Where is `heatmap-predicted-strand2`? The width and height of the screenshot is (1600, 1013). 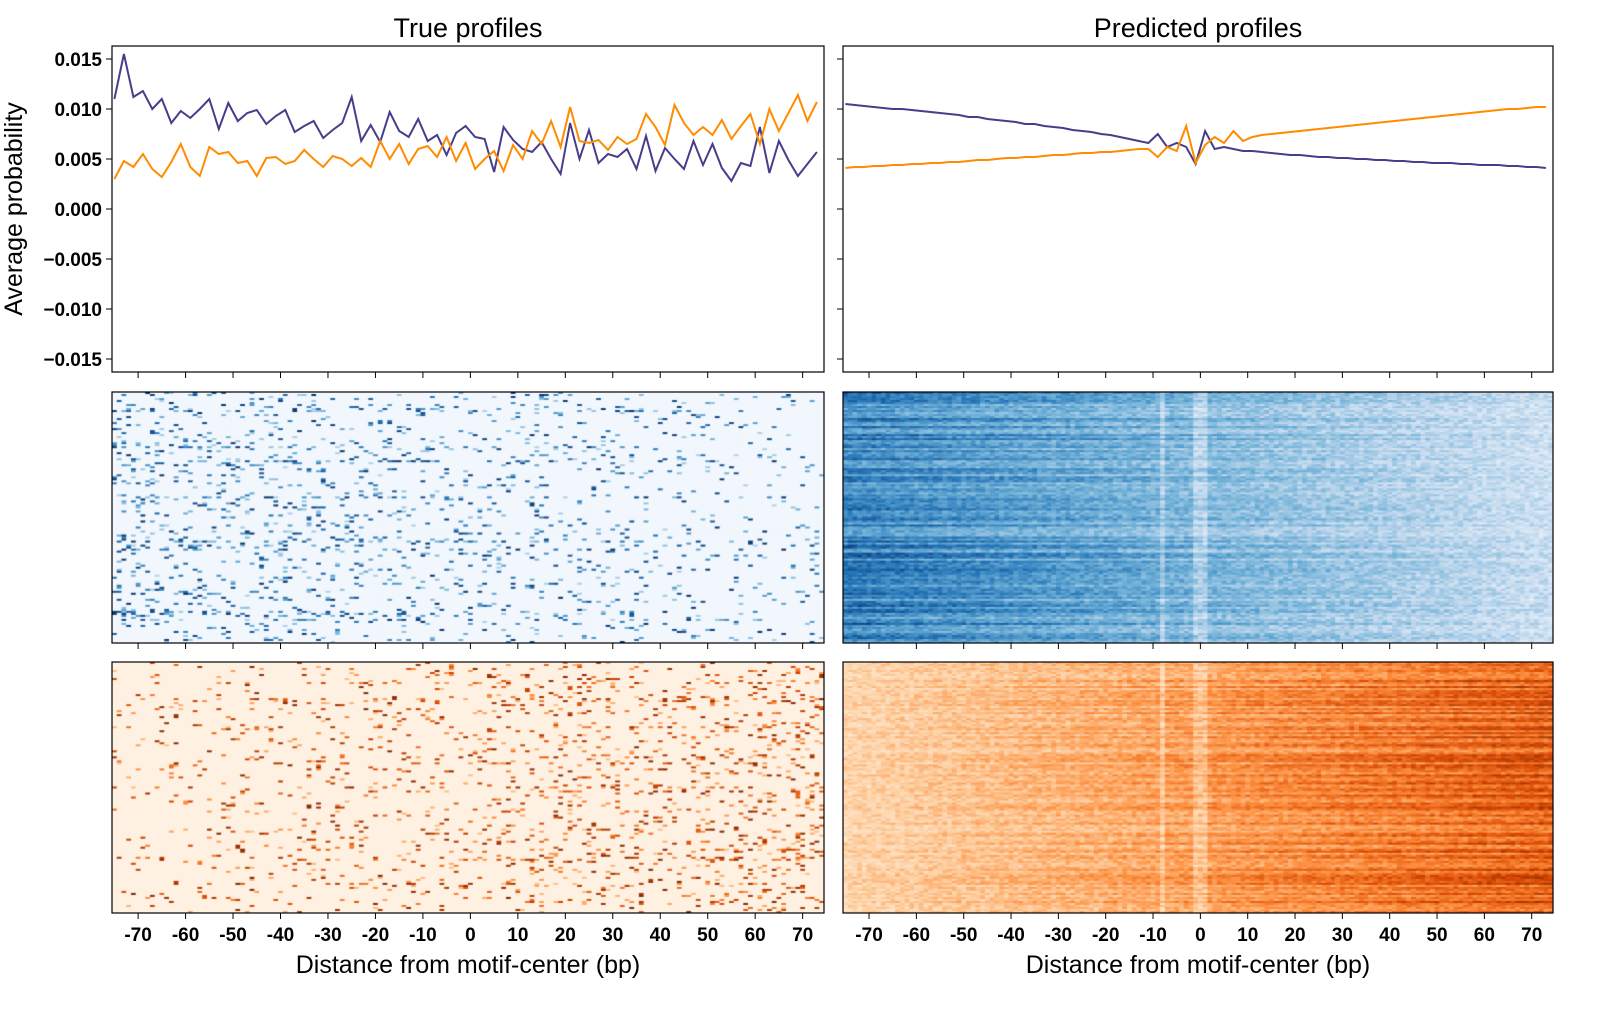
heatmap-predicted-strand2 is located at coordinates (1198, 787).